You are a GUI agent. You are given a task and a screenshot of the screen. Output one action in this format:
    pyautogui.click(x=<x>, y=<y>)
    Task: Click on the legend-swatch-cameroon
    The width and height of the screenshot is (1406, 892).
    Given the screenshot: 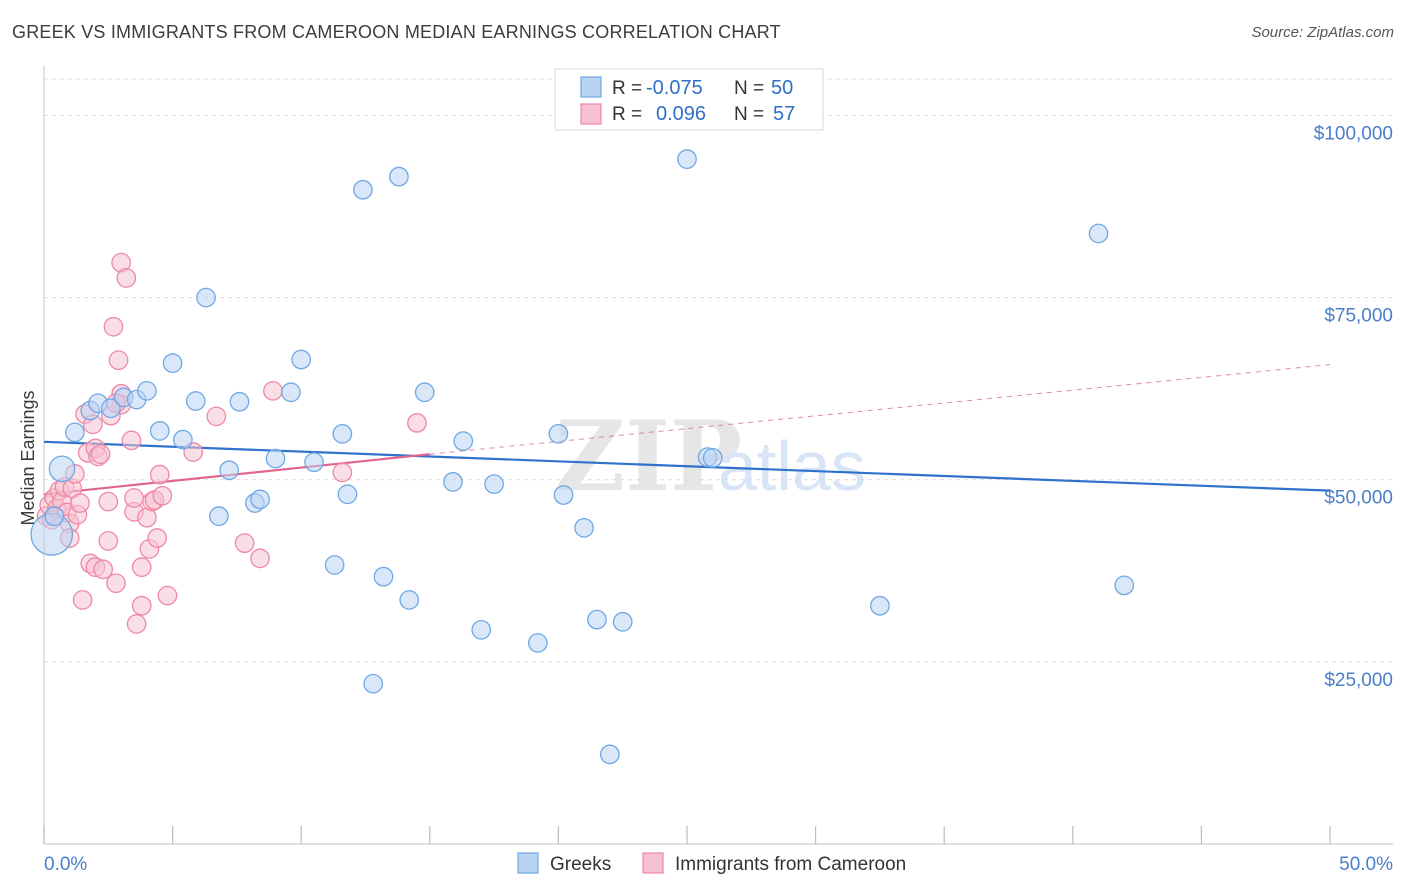 What is the action you would take?
    pyautogui.click(x=591, y=114)
    